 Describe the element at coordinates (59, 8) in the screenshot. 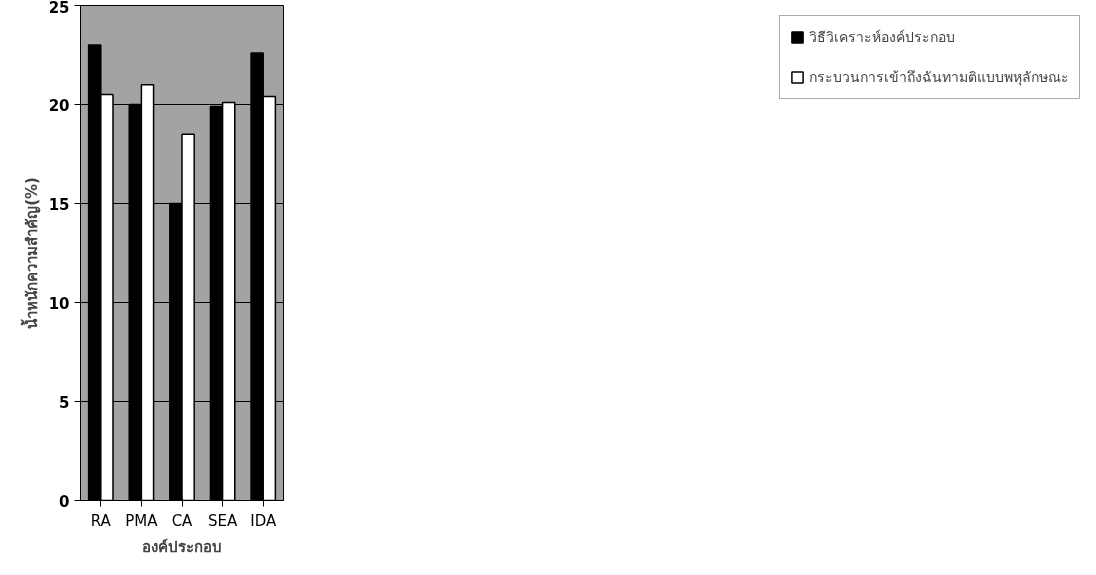

I see `y-tick-label: 25` at that location.